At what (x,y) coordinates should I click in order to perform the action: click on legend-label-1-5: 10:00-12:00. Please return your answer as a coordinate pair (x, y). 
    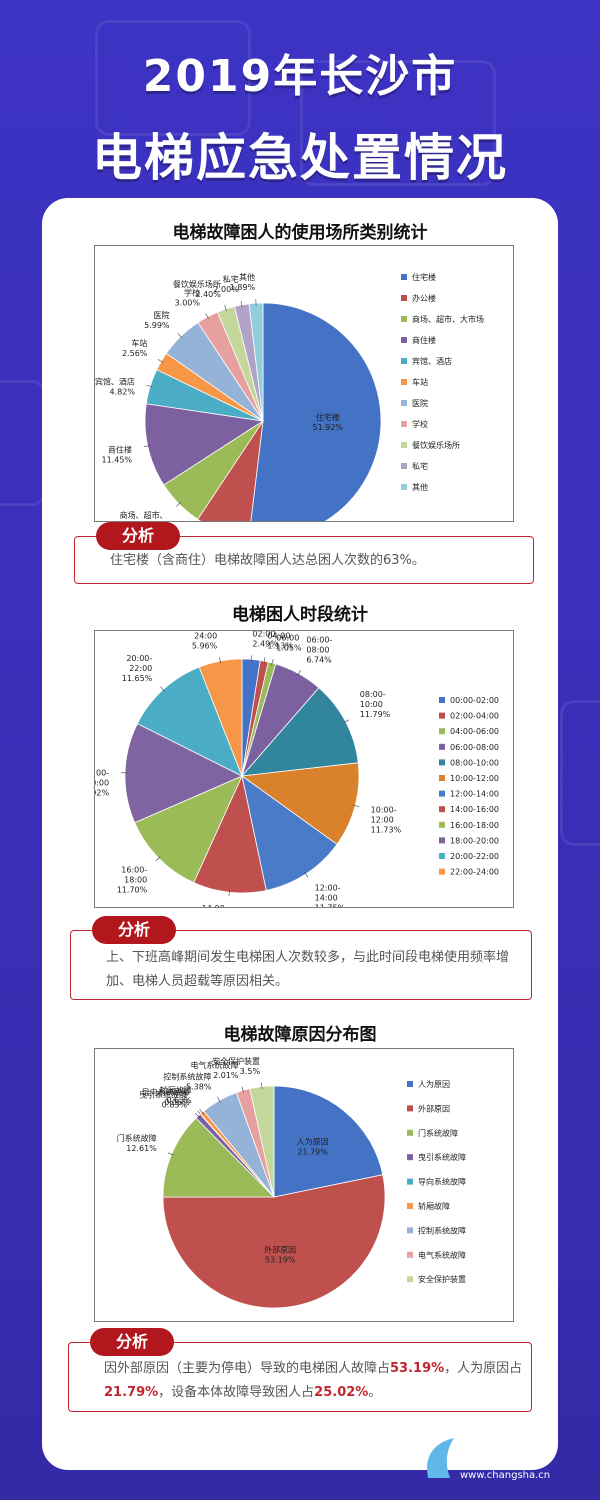
    Looking at the image, I should click on (474, 778).